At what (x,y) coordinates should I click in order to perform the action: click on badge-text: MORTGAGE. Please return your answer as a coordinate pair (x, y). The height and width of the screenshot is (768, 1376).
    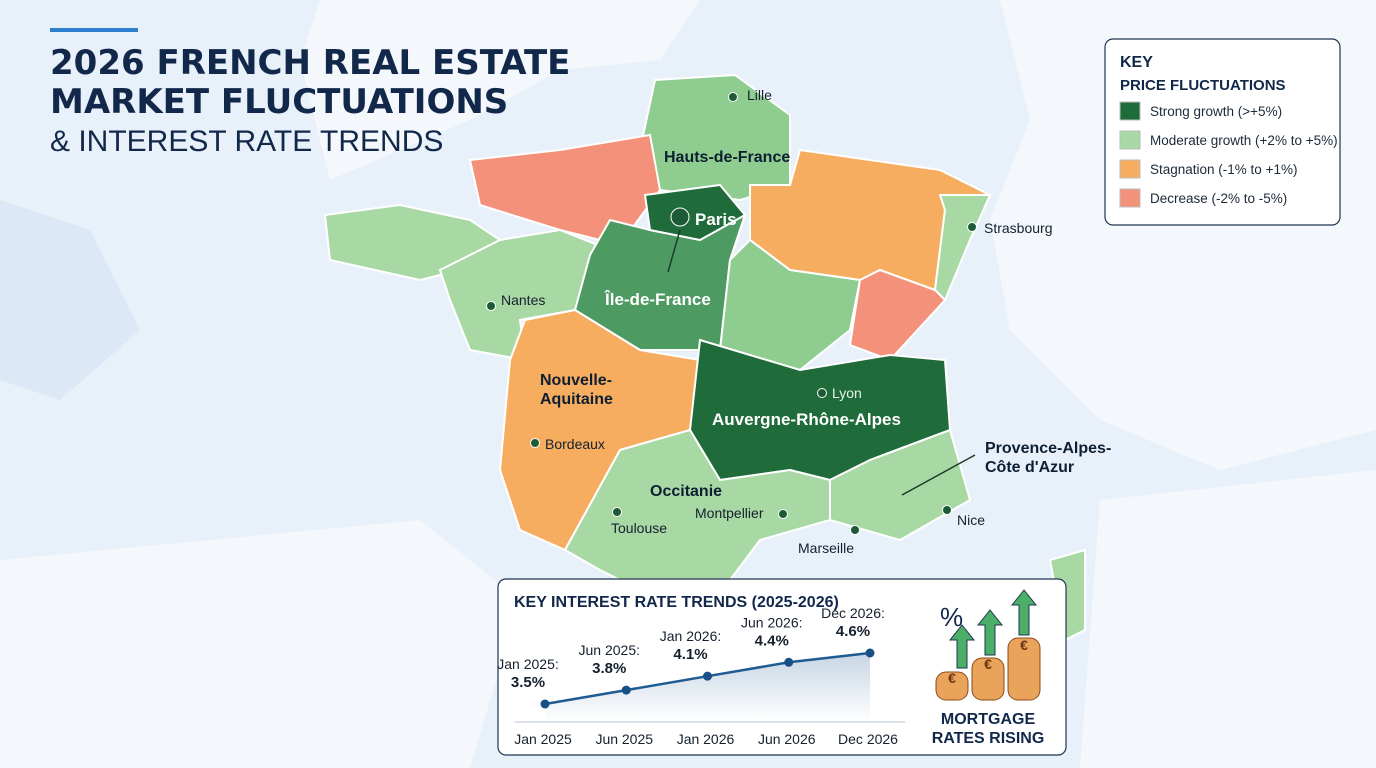
    Looking at the image, I should click on (988, 719).